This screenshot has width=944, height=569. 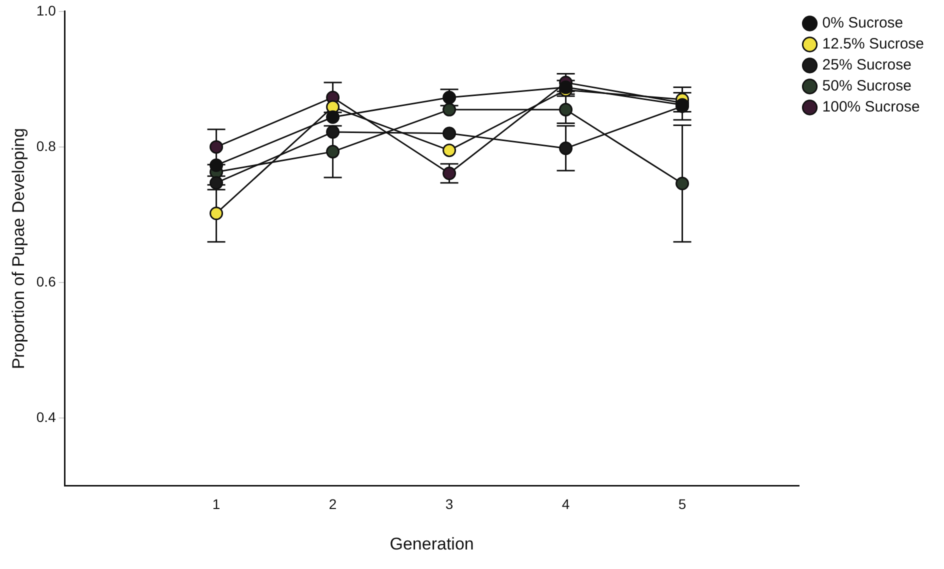 I want to click on x-tick-label: 5, so click(x=682, y=504).